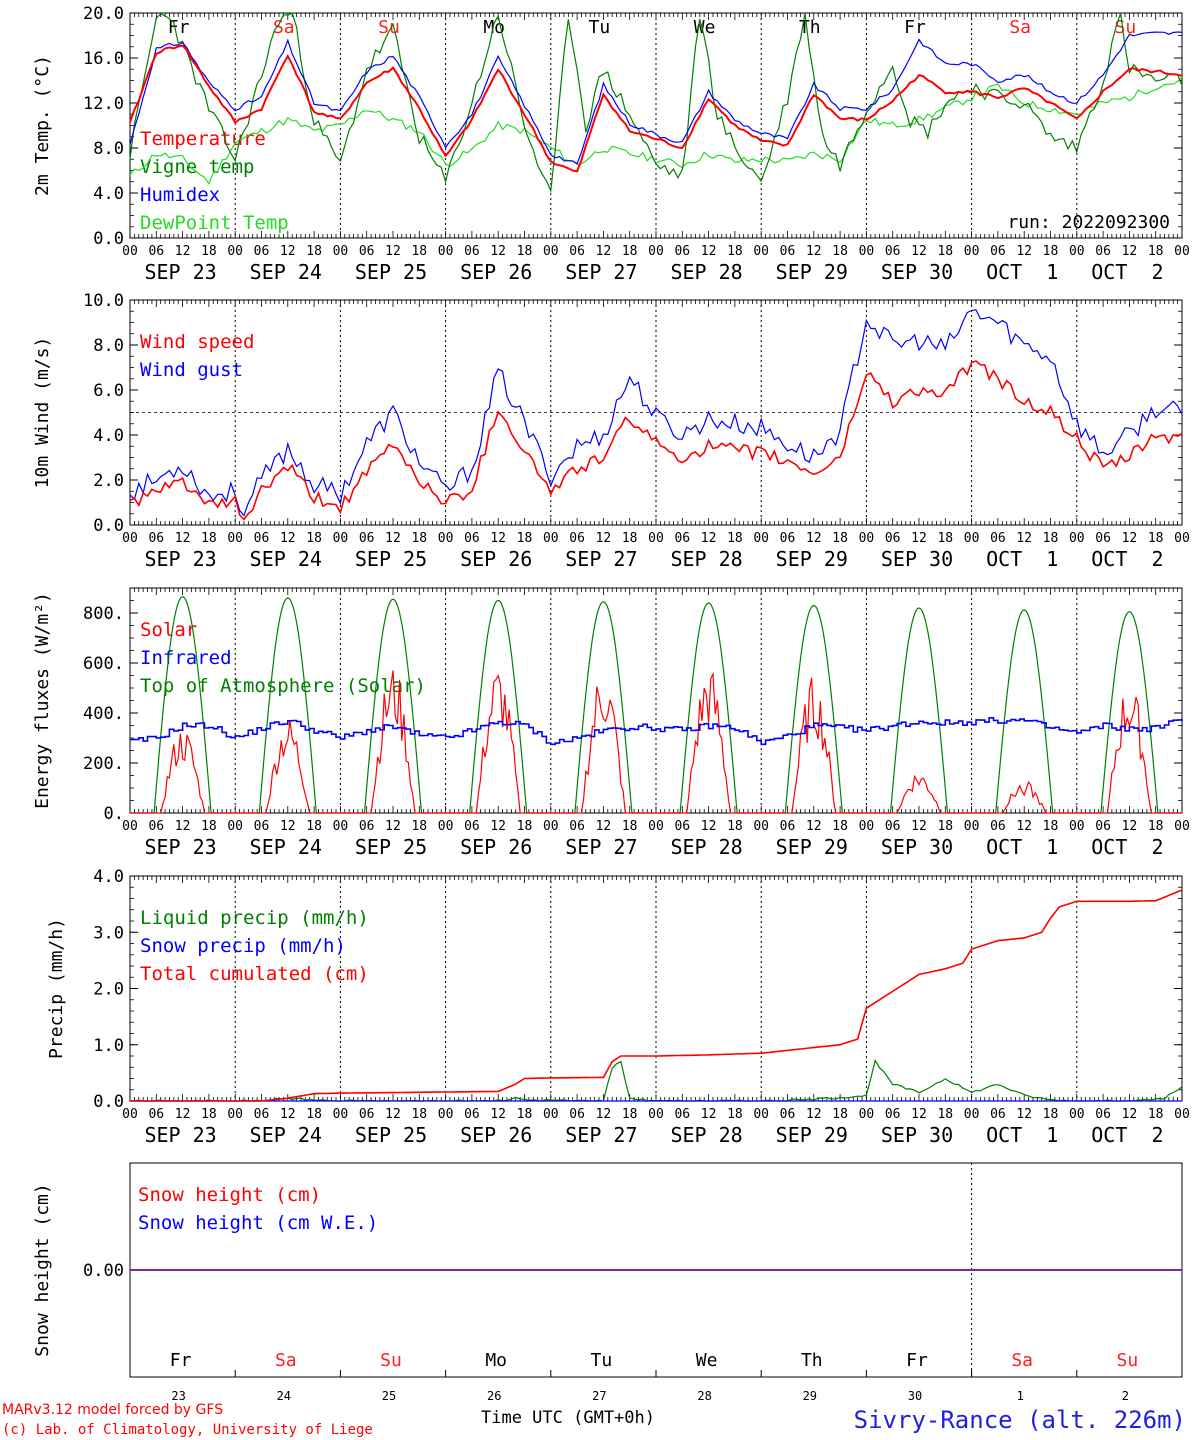 The width and height of the screenshot is (1194, 1440). Describe the element at coordinates (735, 826) in the screenshot. I see `energy-hour-label: 18` at that location.